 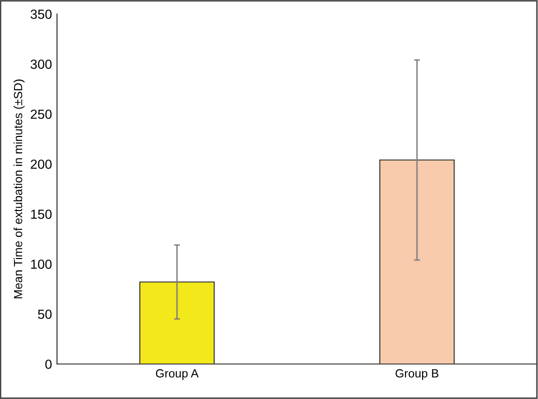 I want to click on x-tick-label: Group A, so click(x=177, y=374).